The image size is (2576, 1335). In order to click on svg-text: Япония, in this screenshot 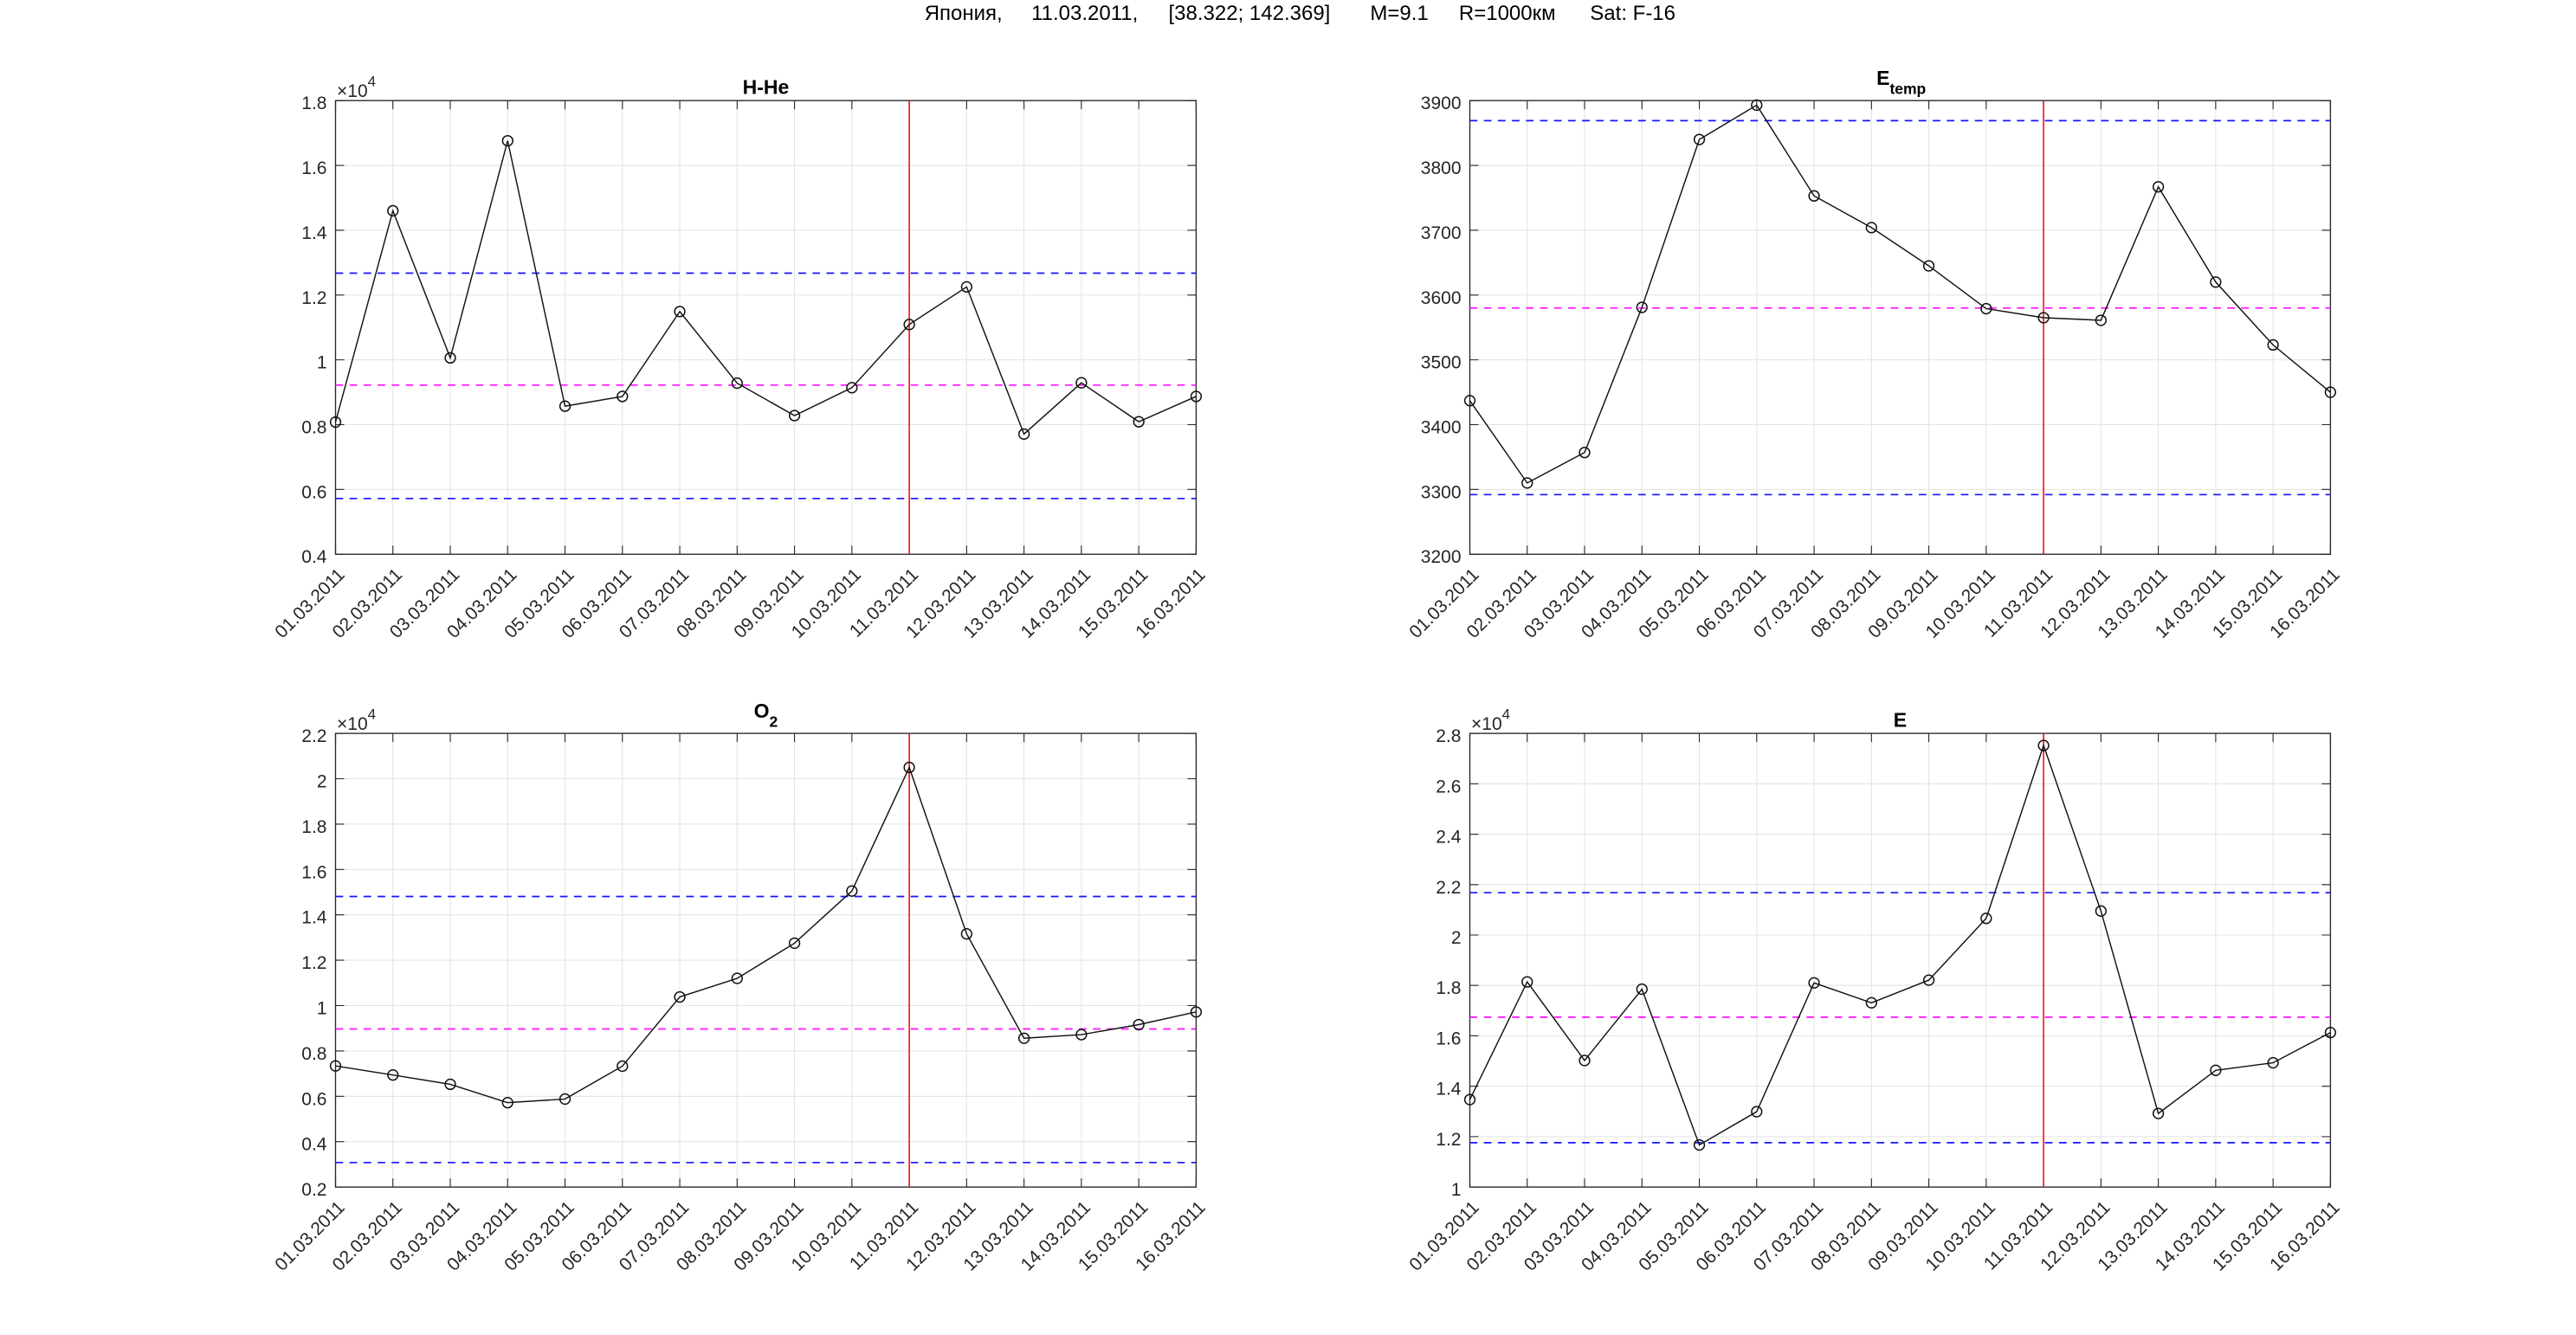, I will do `click(964, 14)`.